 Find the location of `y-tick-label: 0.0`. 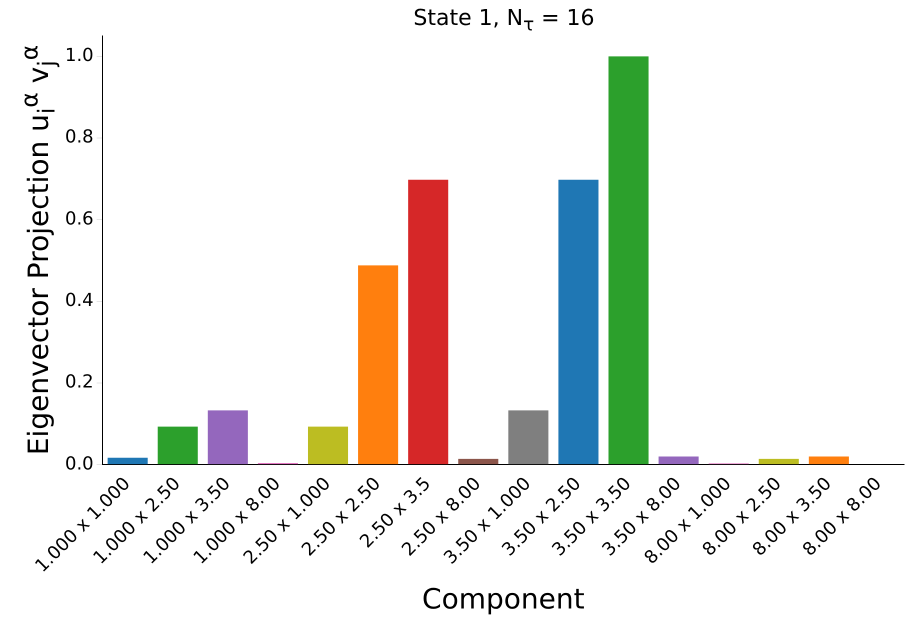

y-tick-label: 0.0 is located at coordinates (79, 463).